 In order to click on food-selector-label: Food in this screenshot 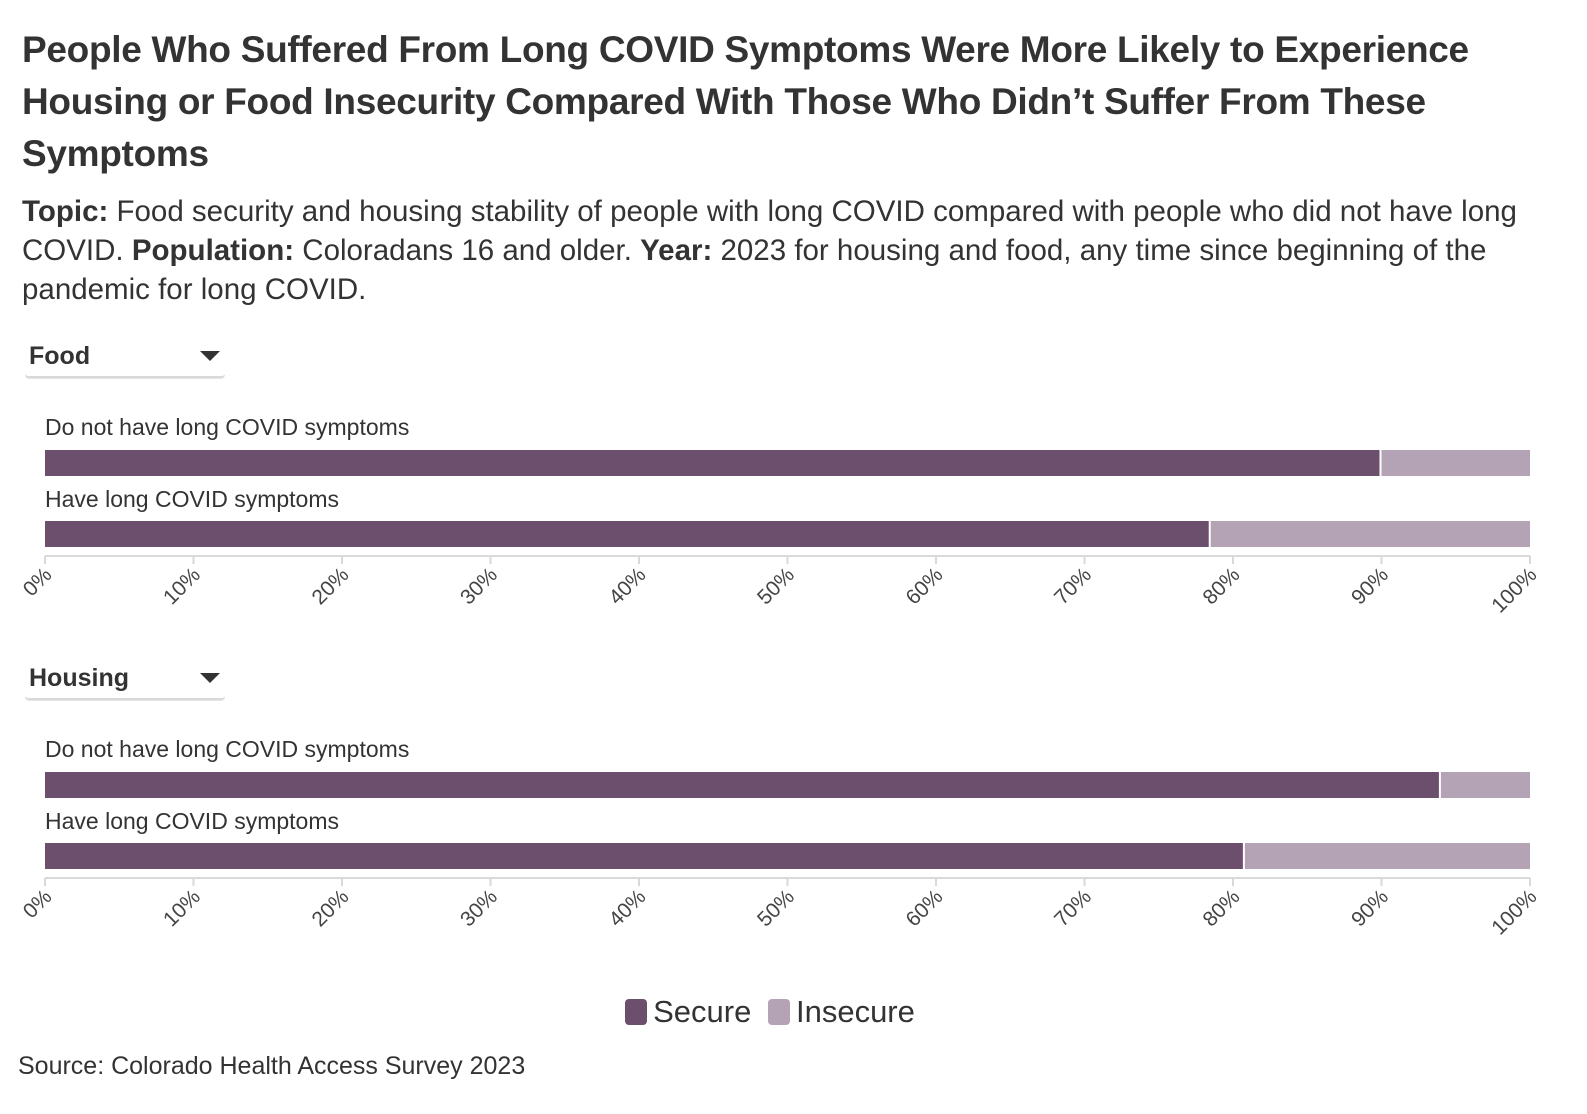, I will do `click(60, 356)`.